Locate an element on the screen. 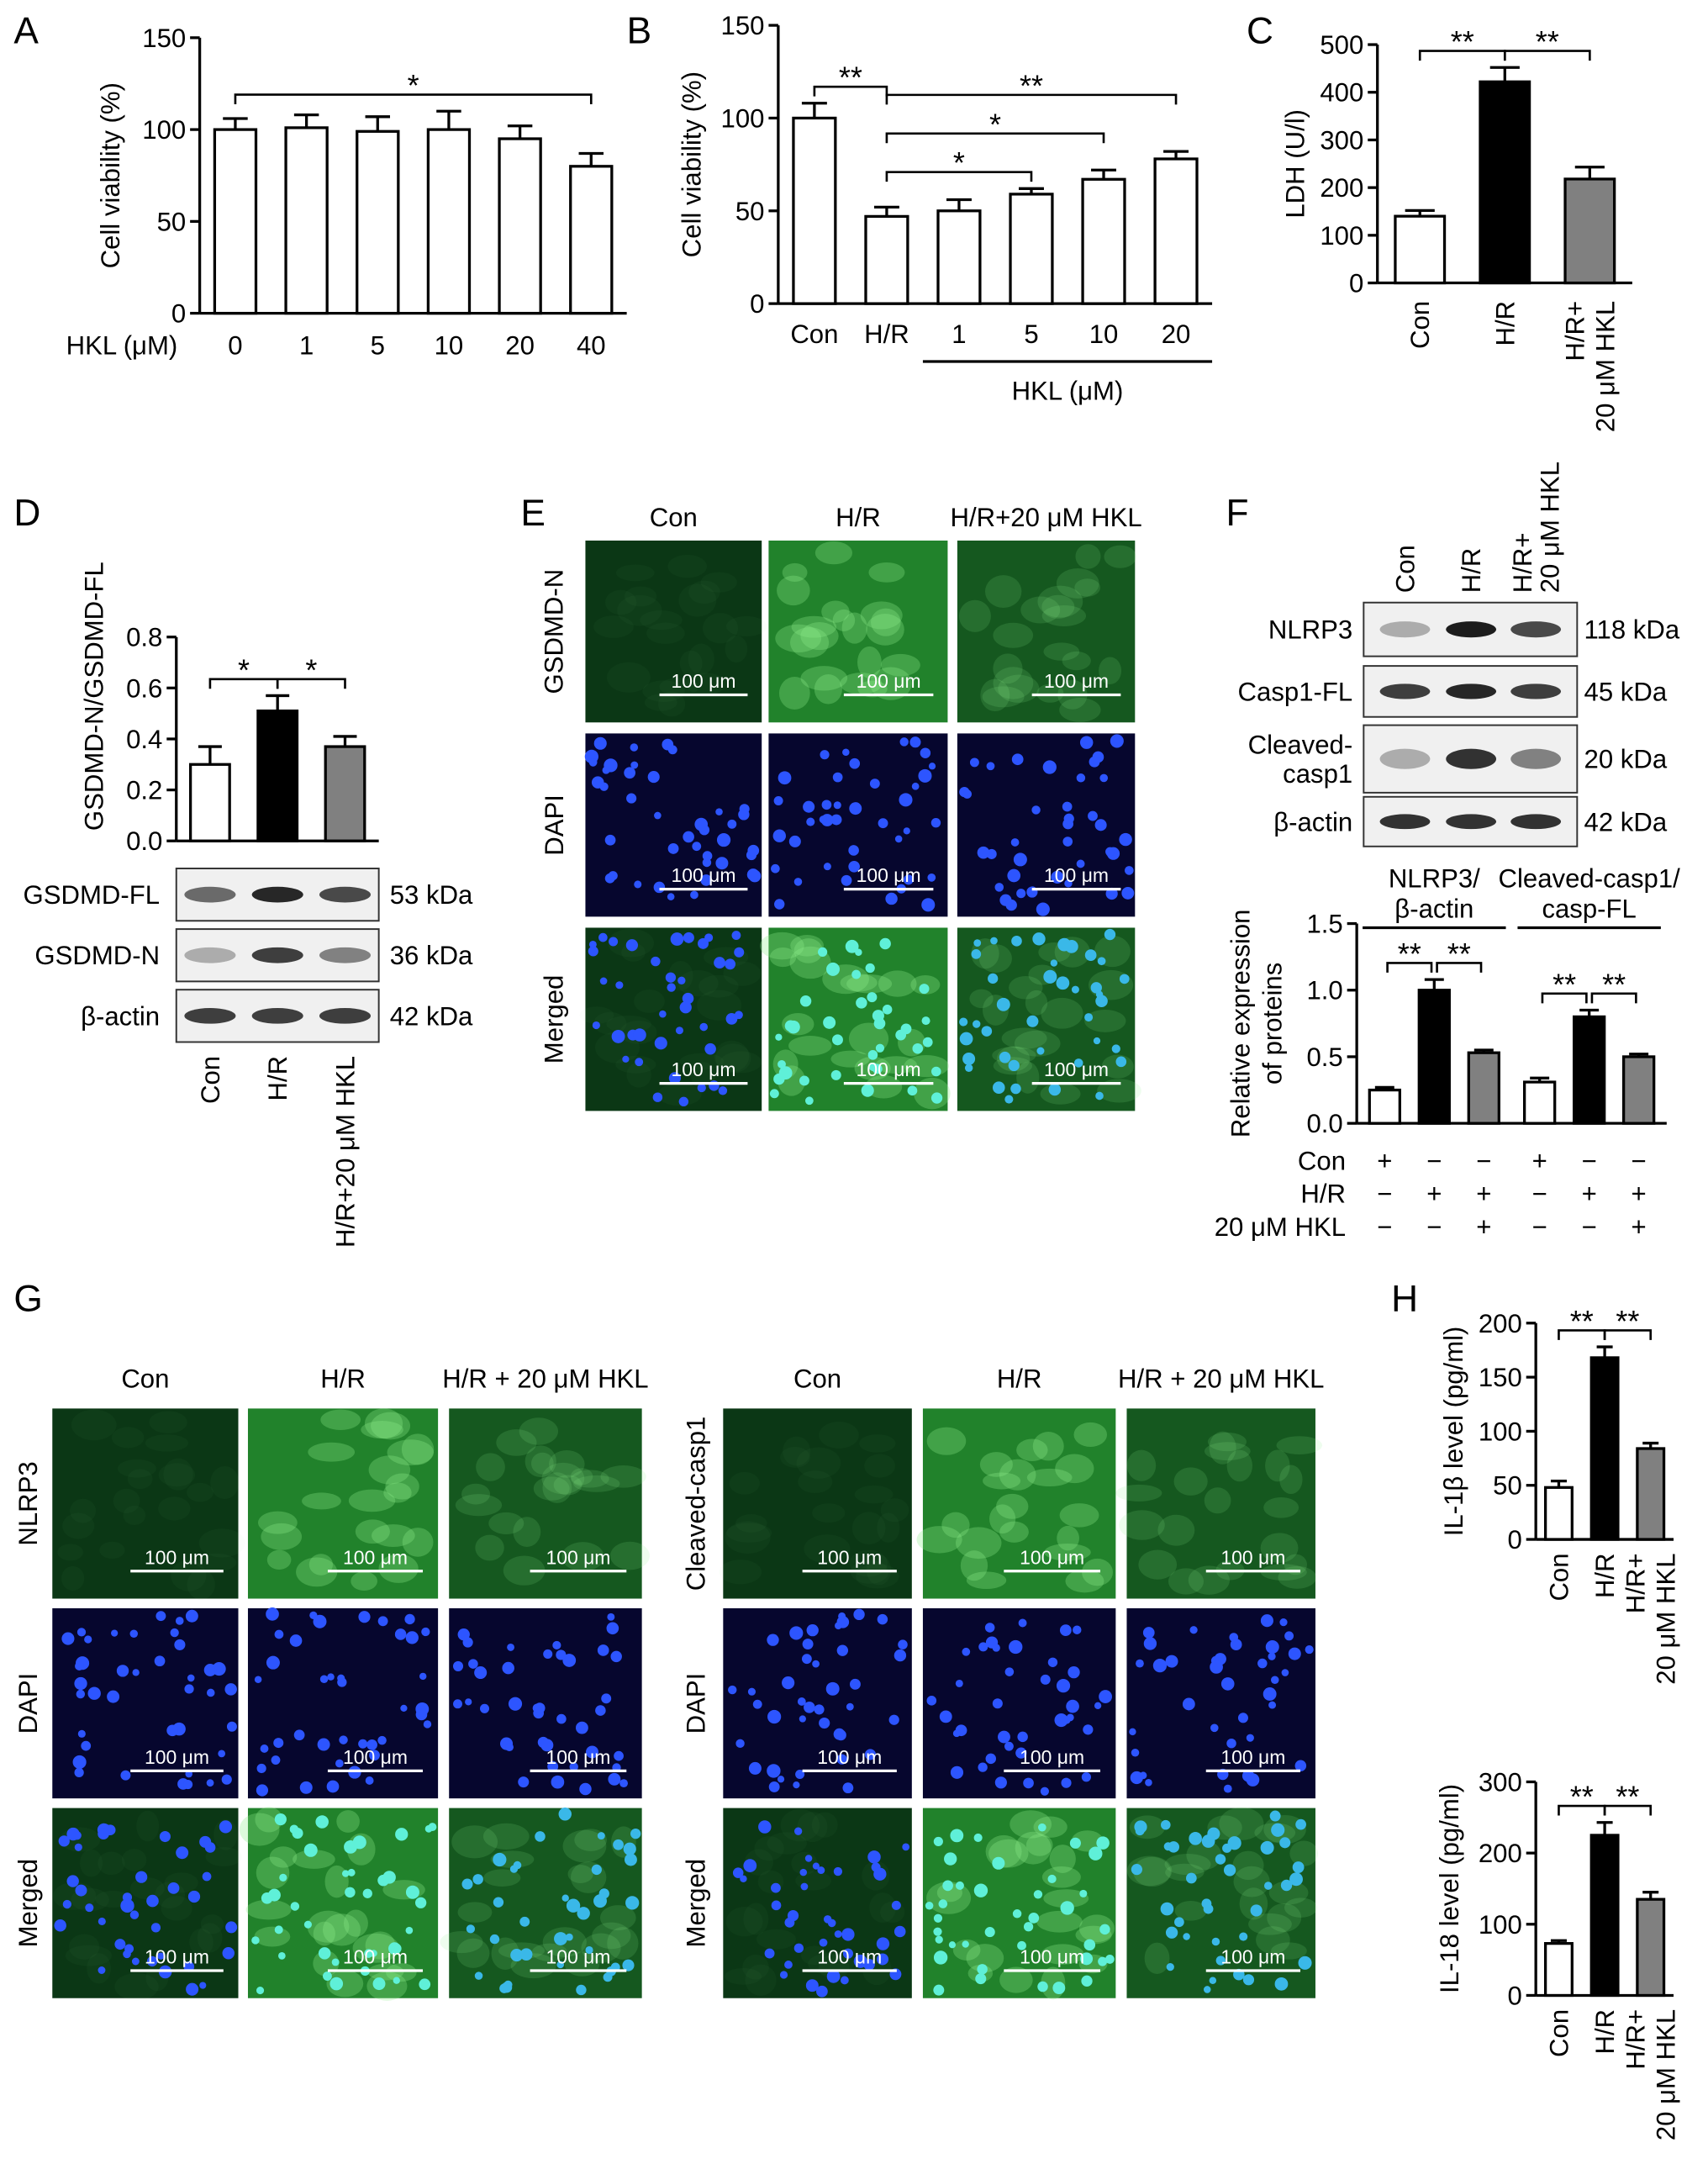 The width and height of the screenshot is (1708, 2164). y-tick-label: 300 is located at coordinates (1500, 1782).